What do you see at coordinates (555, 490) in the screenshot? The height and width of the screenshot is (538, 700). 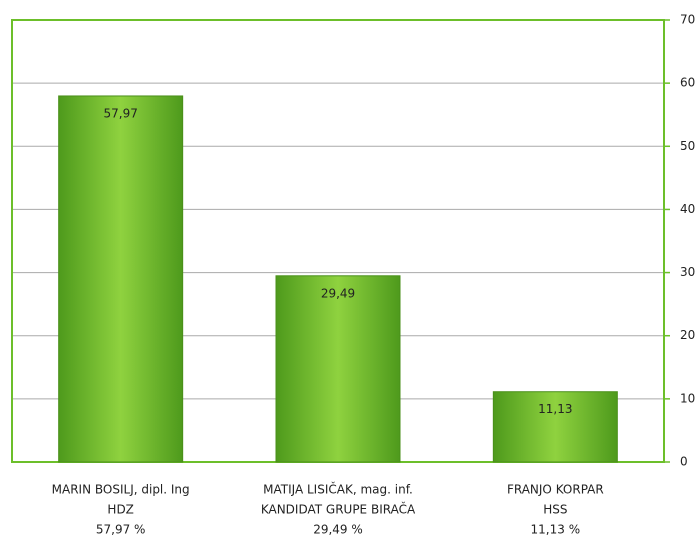 I see `x-tick-label: FRANJO KORPAR` at bounding box center [555, 490].